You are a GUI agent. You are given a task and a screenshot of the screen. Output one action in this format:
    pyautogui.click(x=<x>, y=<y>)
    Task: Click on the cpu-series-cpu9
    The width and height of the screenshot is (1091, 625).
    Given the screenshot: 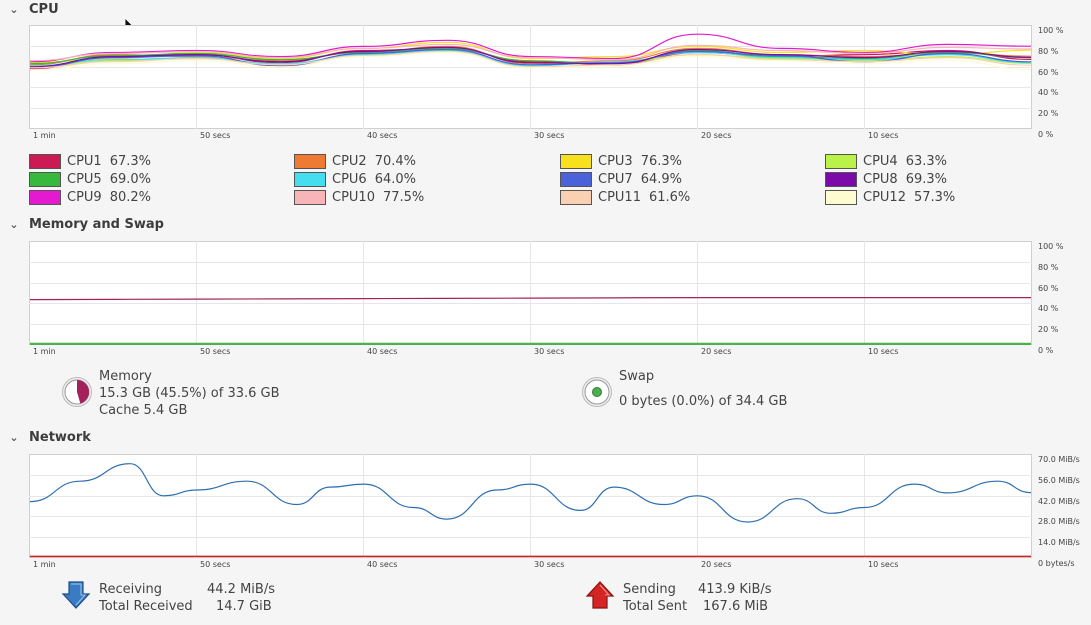 What is the action you would take?
    pyautogui.click(x=530, y=48)
    